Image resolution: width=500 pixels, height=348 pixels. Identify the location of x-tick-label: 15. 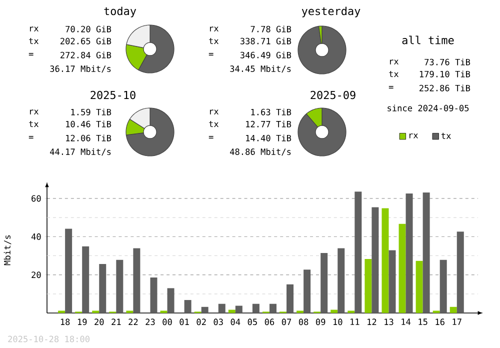
(423, 322).